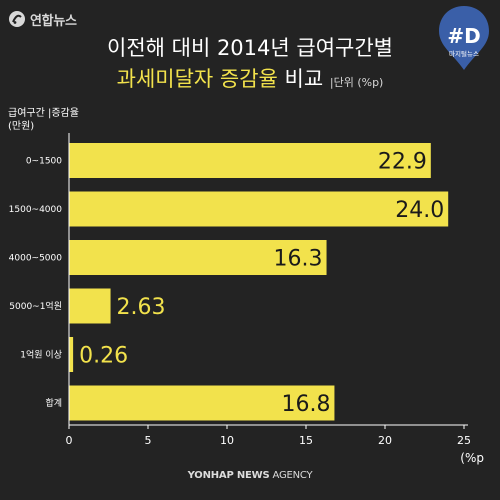 Image resolution: width=500 pixels, height=500 pixels. I want to click on x-tick-label: 15, so click(306, 440).